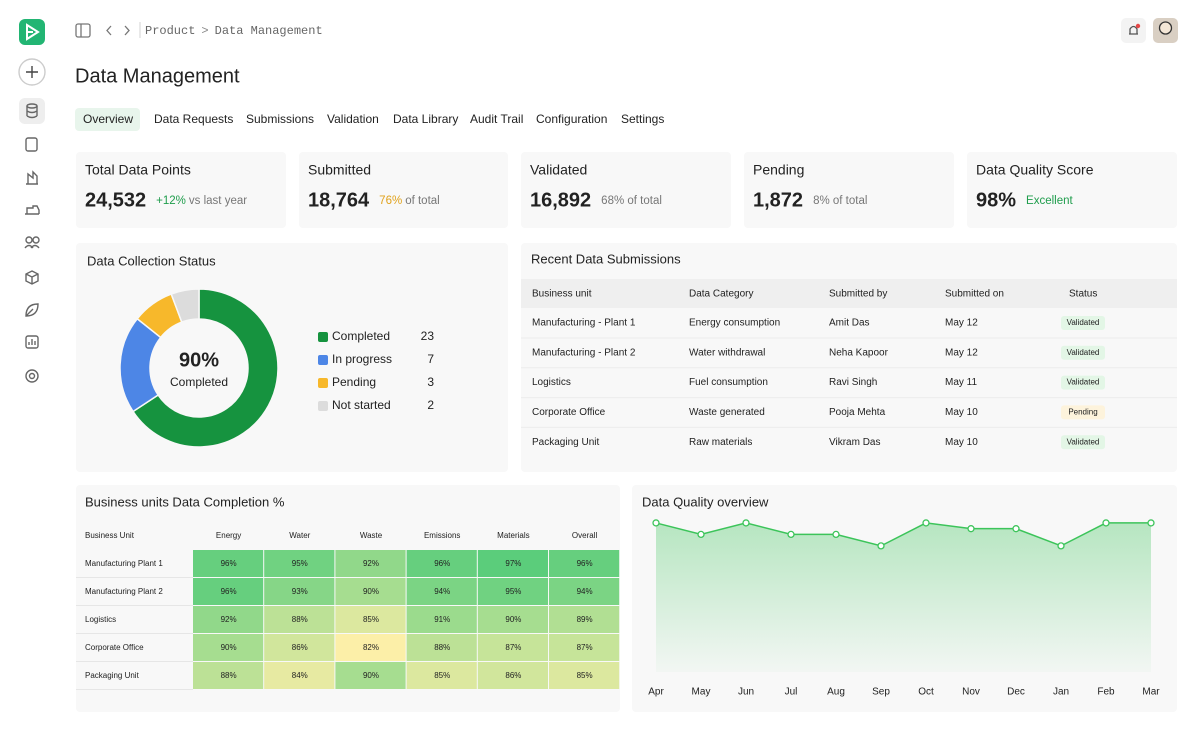 Image resolution: width=1200 pixels, height=743 pixels. What do you see at coordinates (836, 692) in the screenshot?
I see `x-tick-label: Aug` at bounding box center [836, 692].